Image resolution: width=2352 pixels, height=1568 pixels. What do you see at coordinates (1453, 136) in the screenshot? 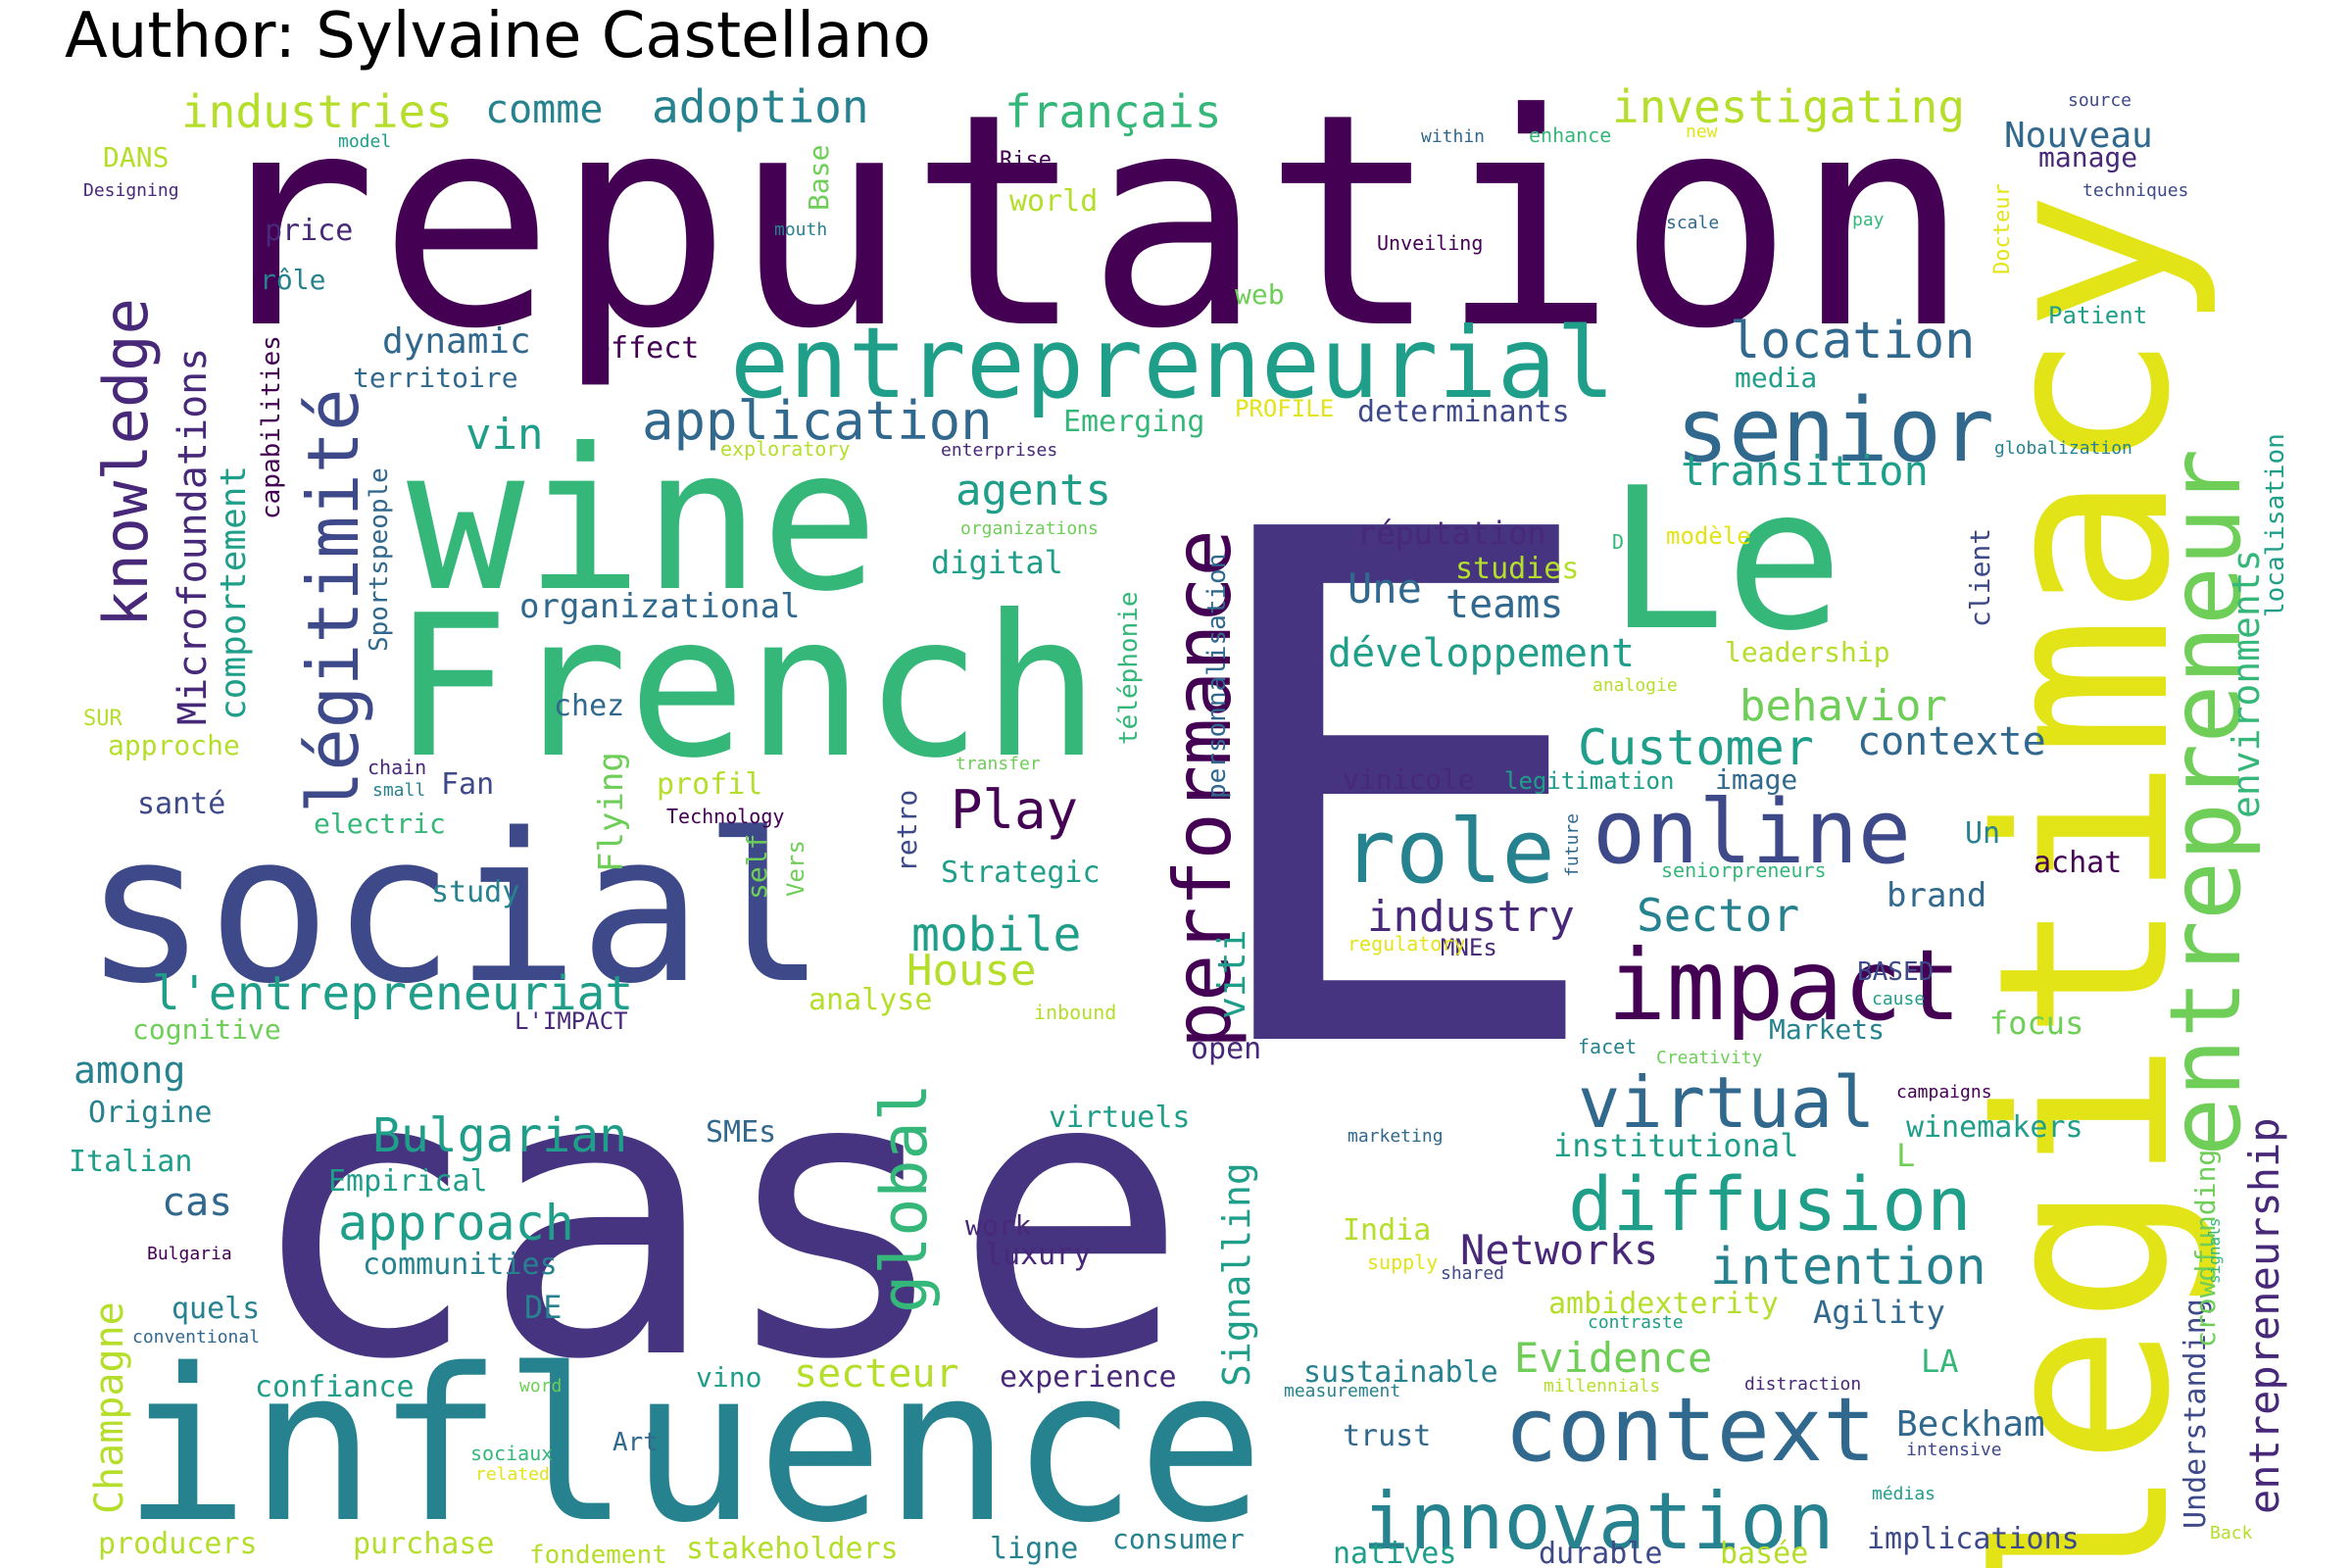
I see `cloud-word-within: within` at bounding box center [1453, 136].